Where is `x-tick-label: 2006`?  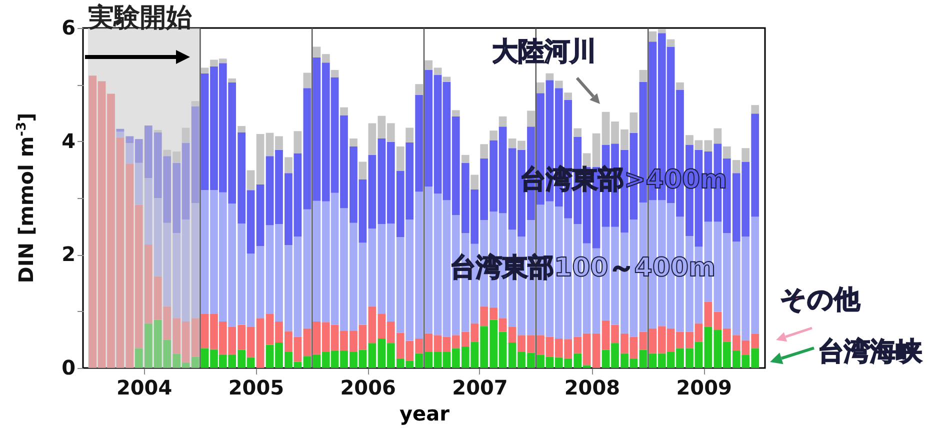
x-tick-label: 2006 is located at coordinates (368, 388).